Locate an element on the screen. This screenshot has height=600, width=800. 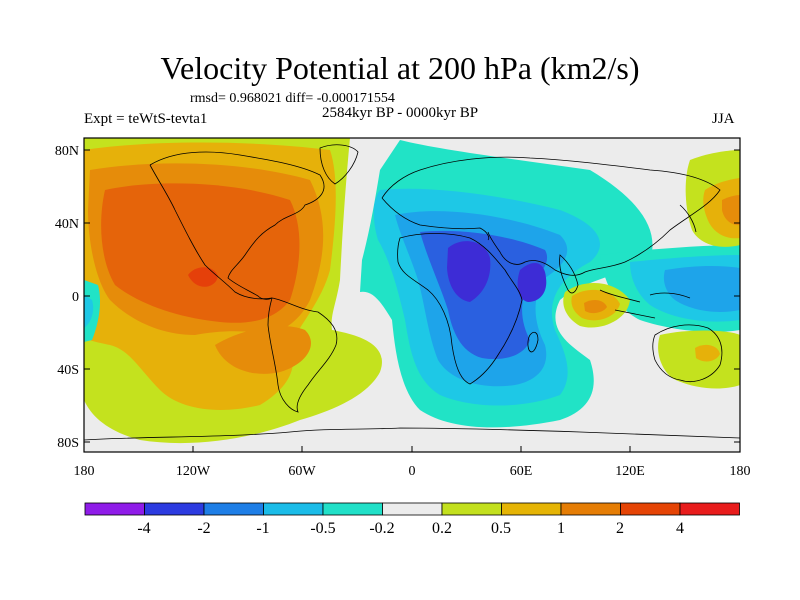
lon-label-180w: 180 is located at coordinates (84, 471).